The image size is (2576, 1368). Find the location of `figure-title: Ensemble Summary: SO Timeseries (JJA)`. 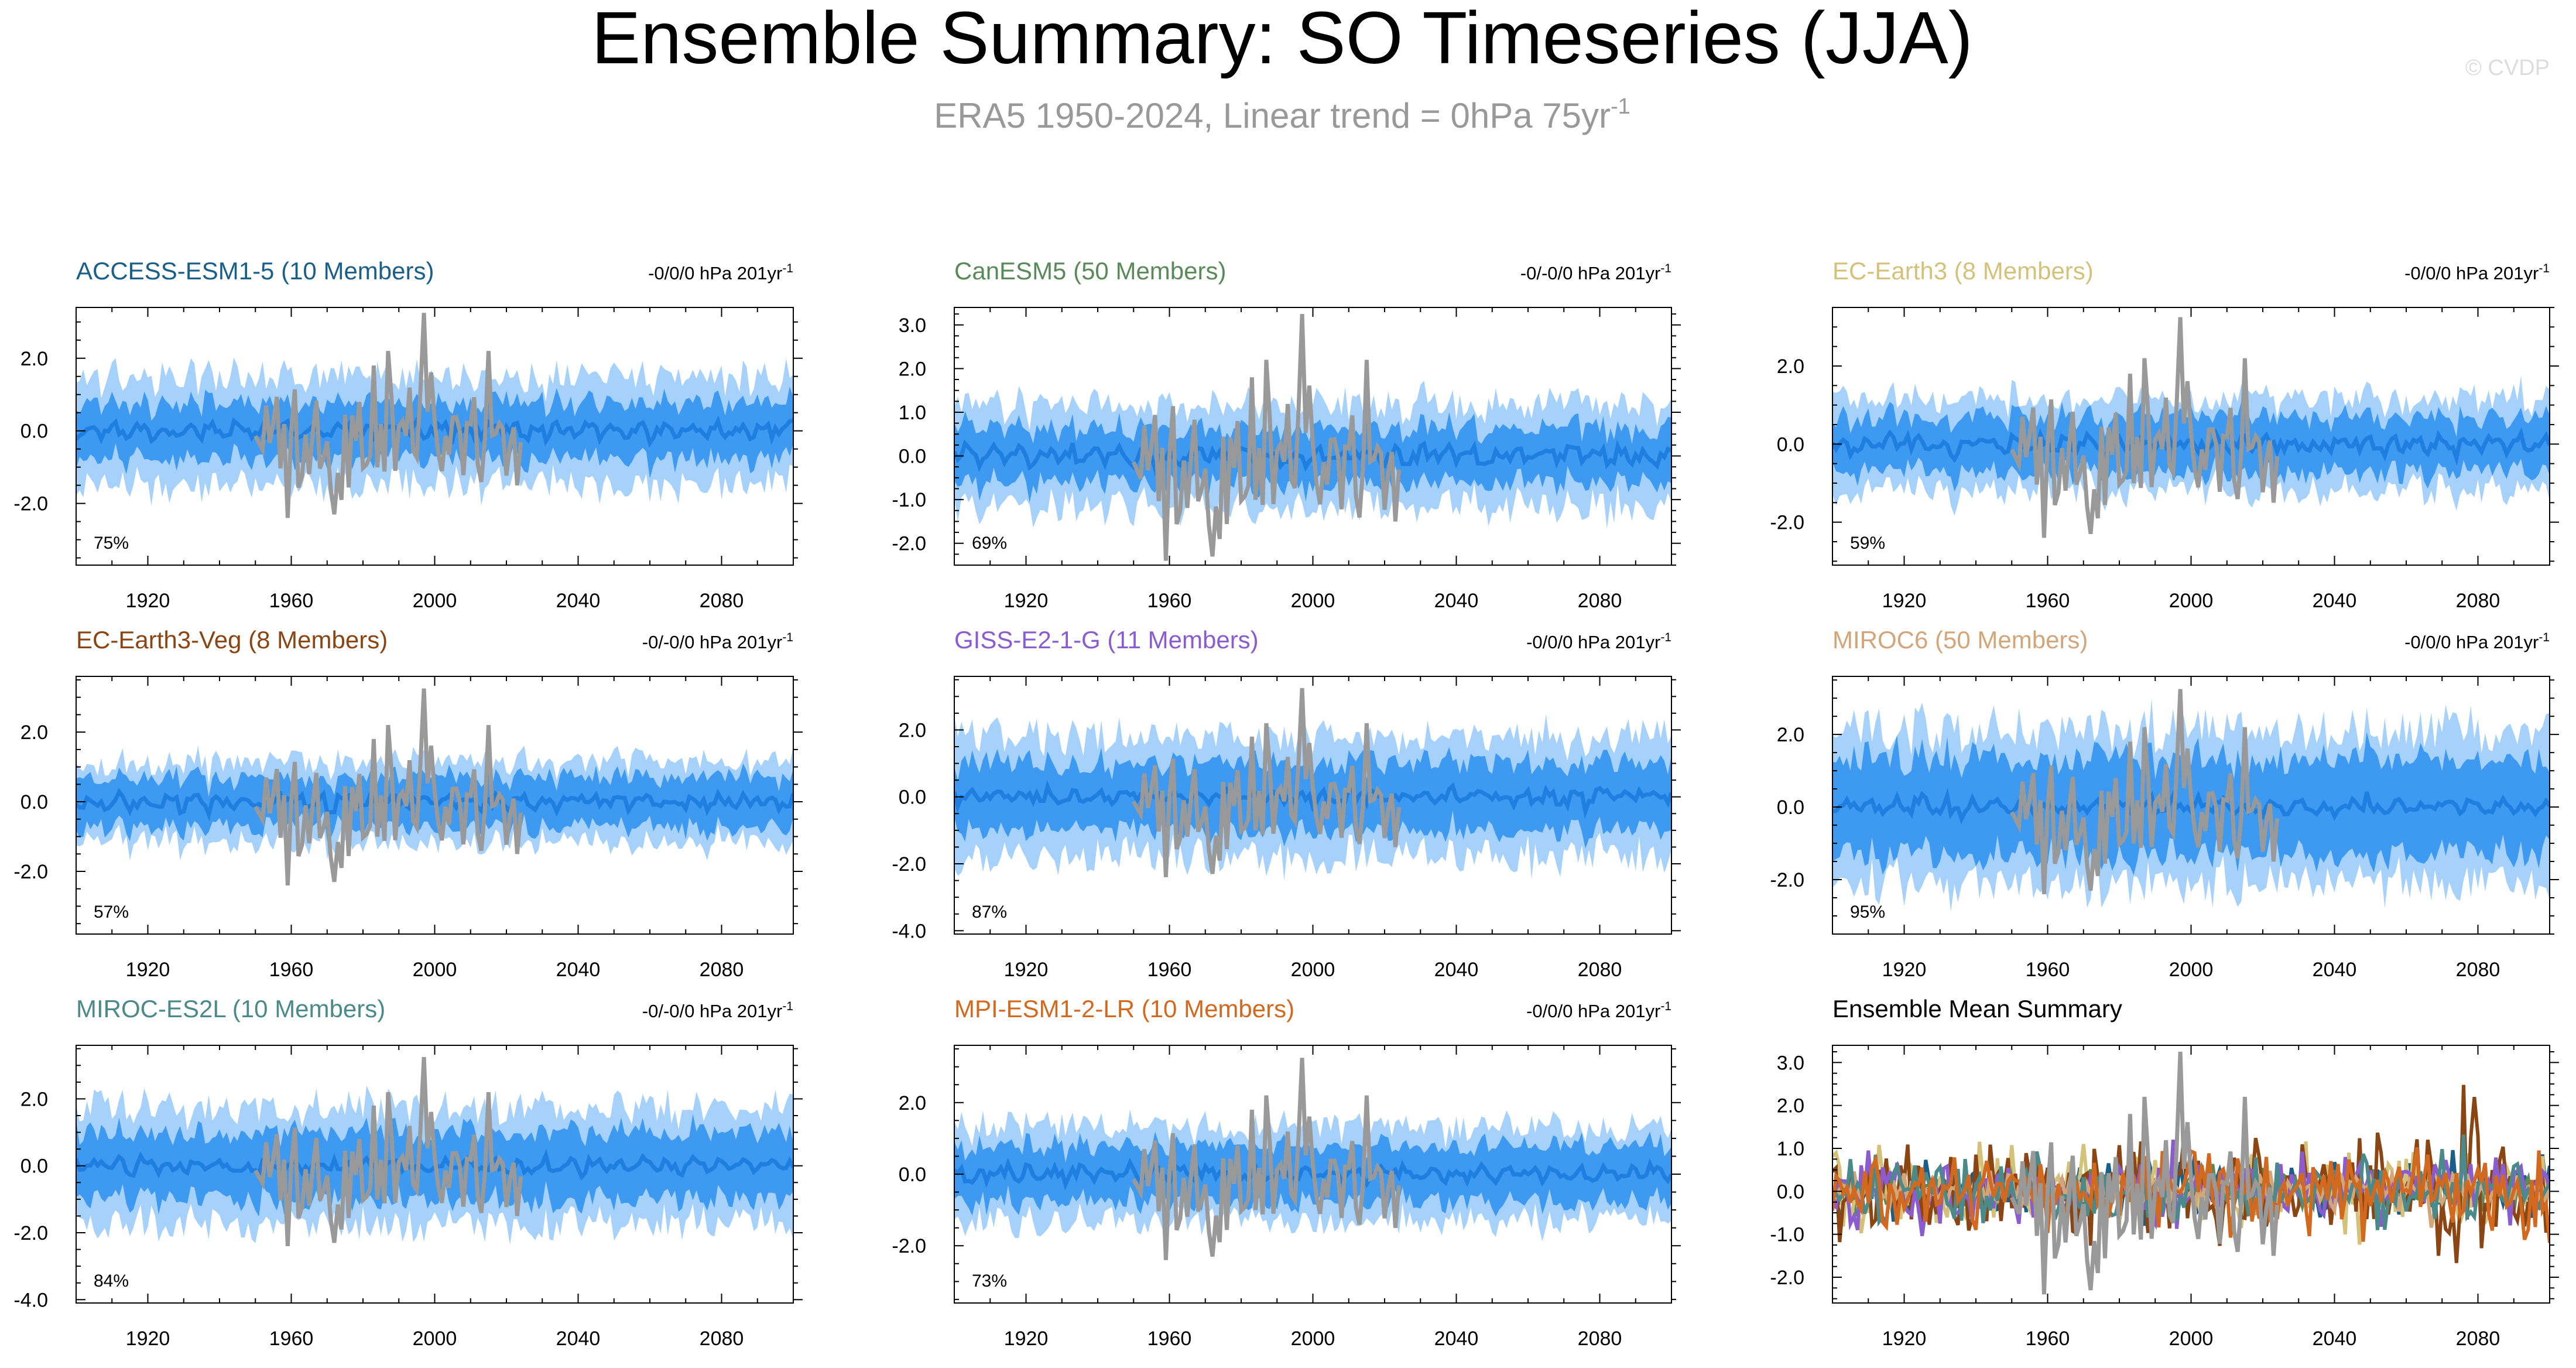

figure-title: Ensemble Summary: SO Timeseries (JJA) is located at coordinates (1282, 39).